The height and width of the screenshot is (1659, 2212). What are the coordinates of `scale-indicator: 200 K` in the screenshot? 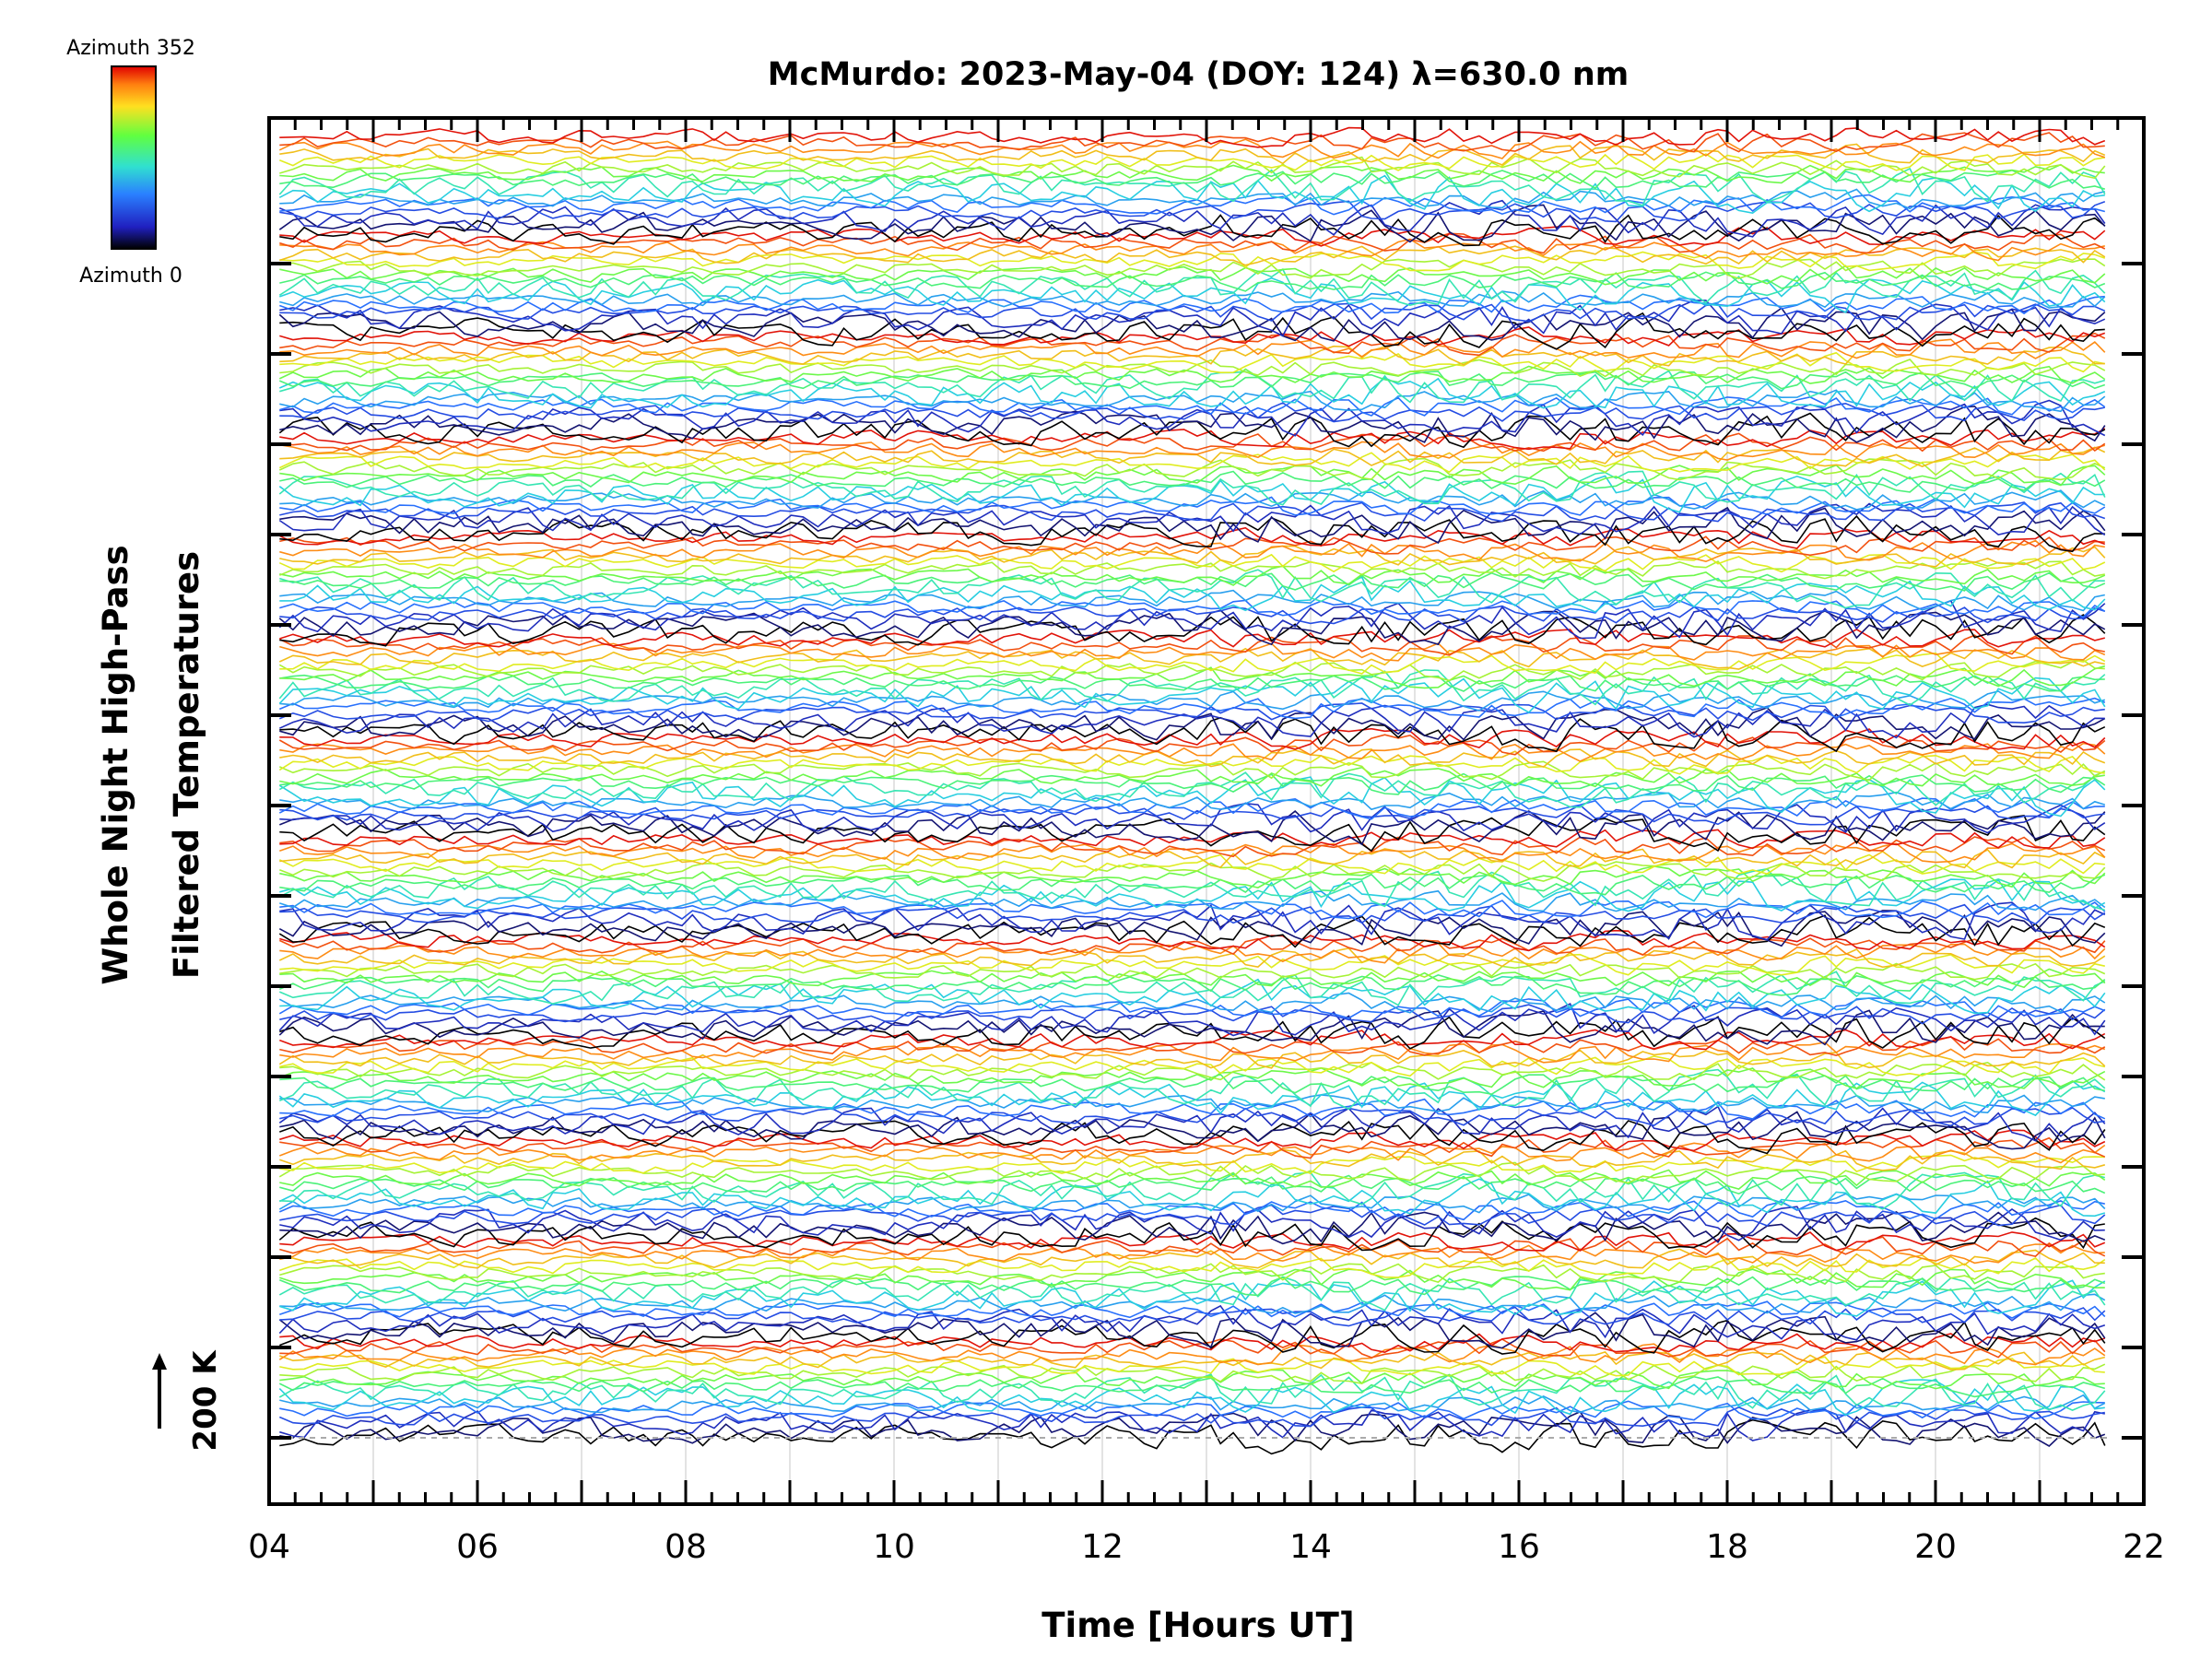 It's located at (188, 1400).